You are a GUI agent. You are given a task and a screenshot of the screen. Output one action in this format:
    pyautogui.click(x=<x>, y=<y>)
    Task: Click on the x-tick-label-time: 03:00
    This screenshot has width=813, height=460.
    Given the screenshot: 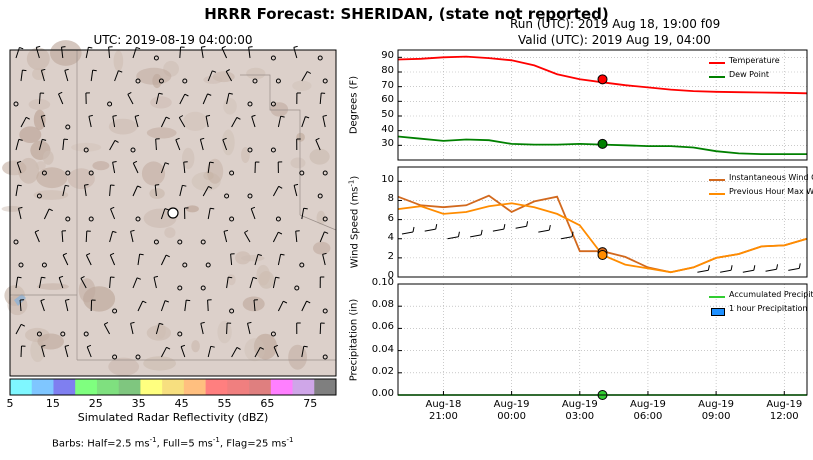 What is the action you would take?
    pyautogui.click(x=580, y=416)
    